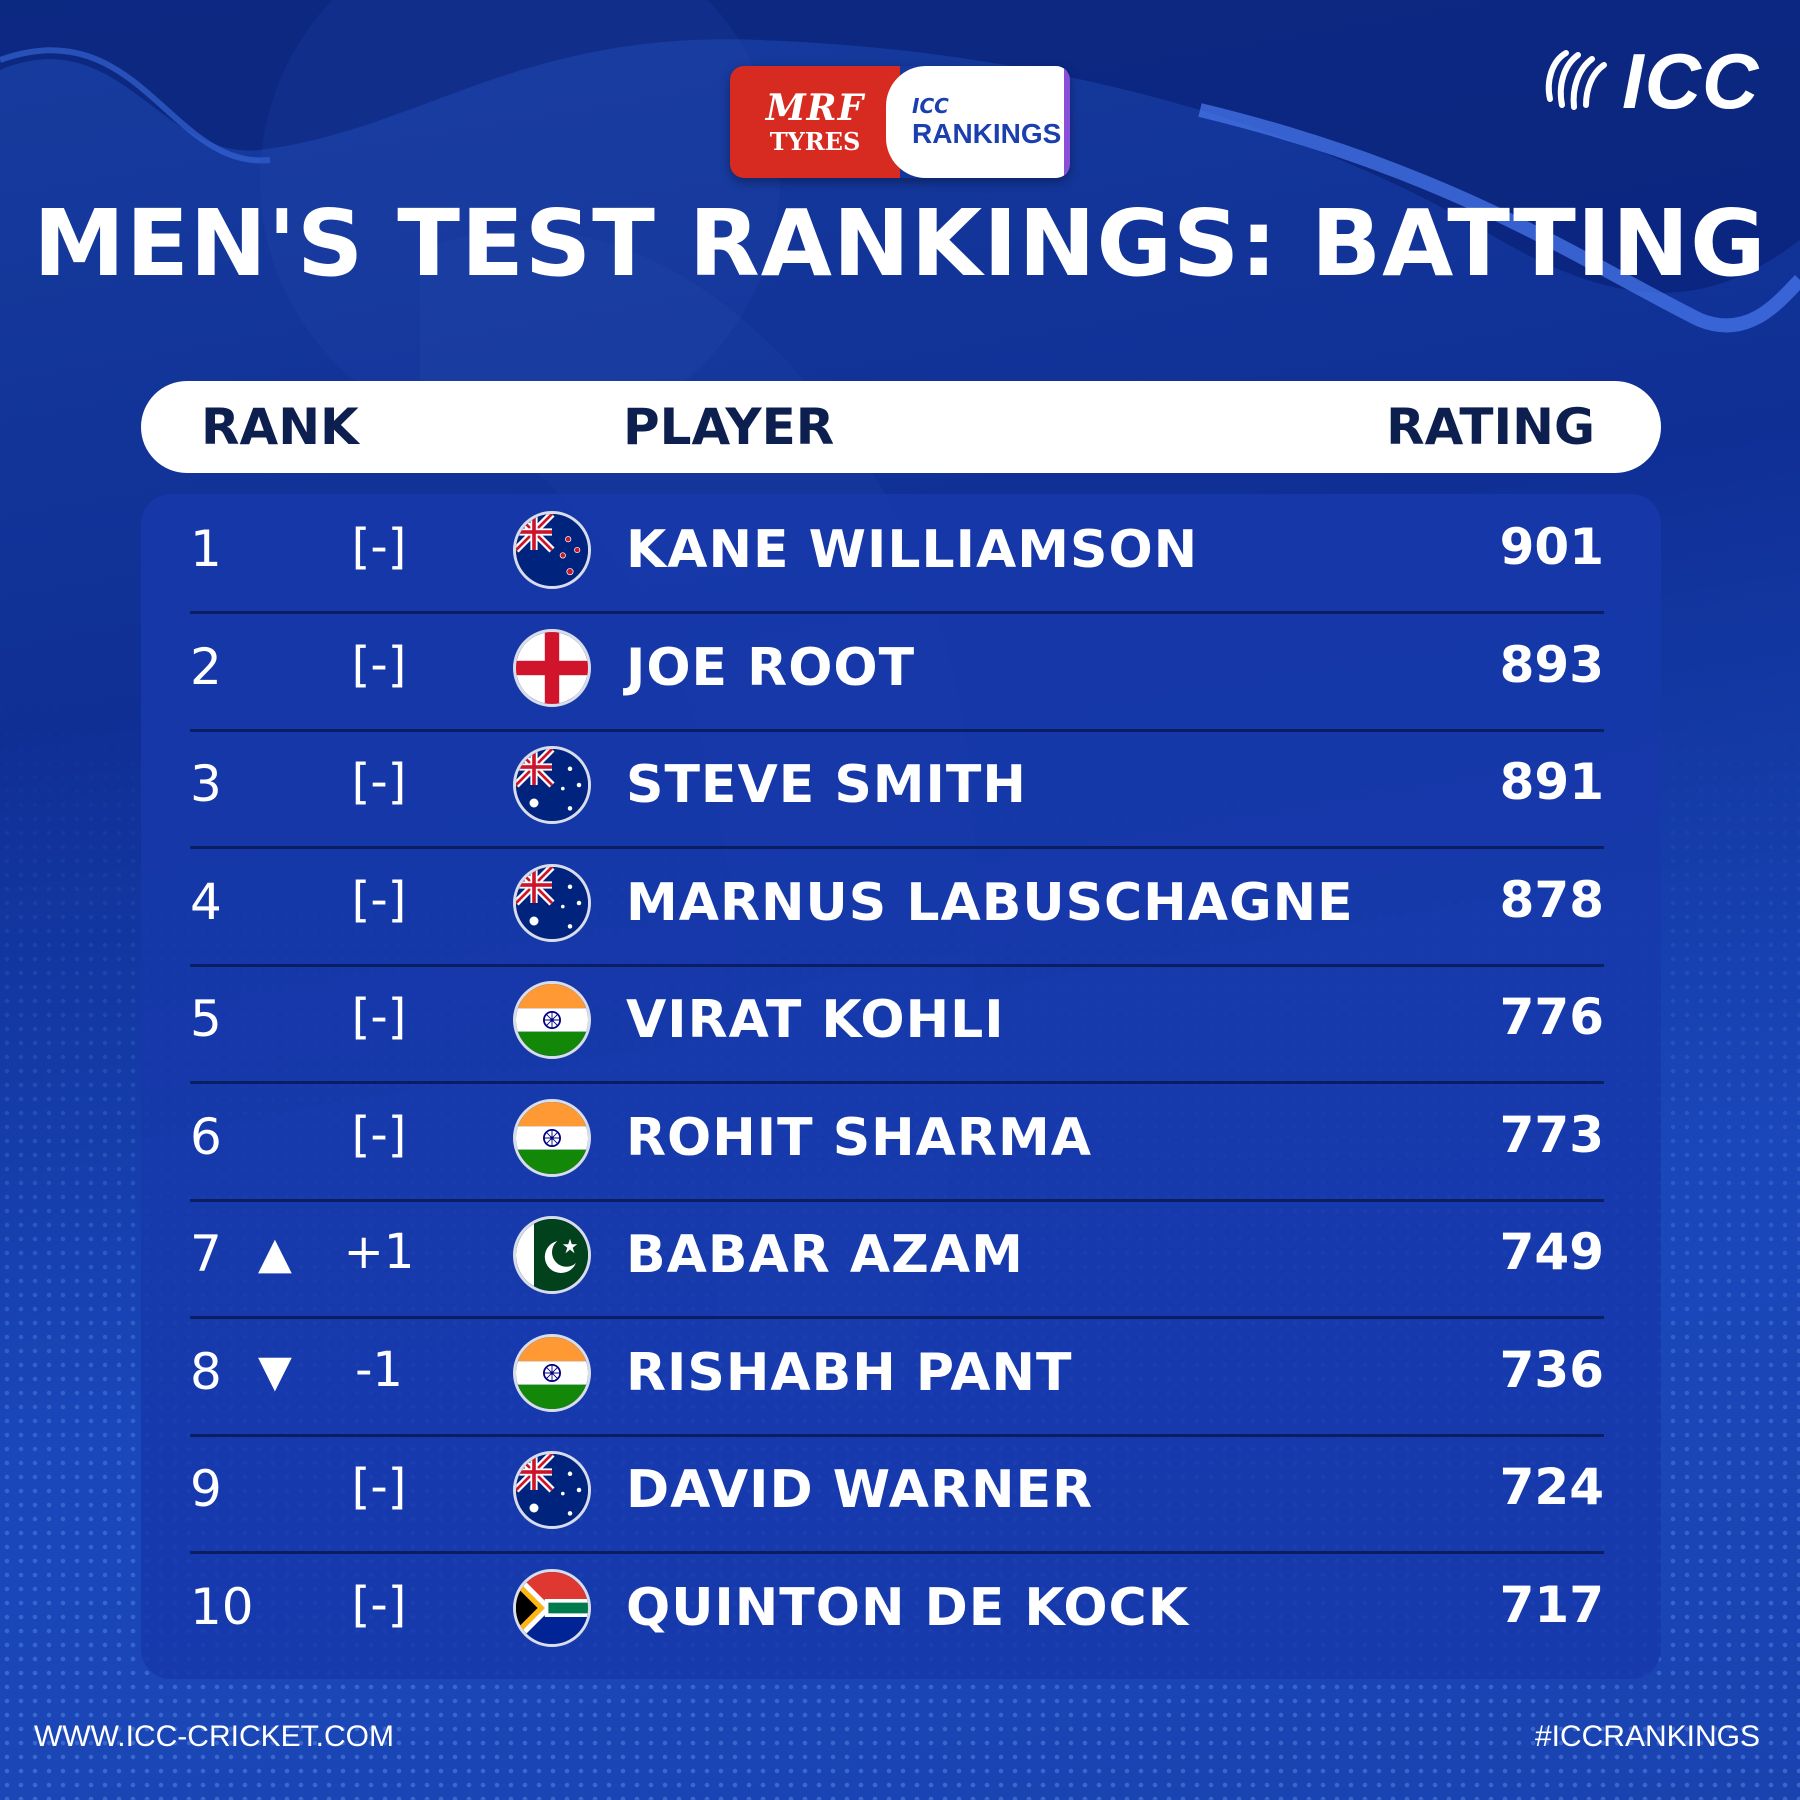 Image resolution: width=1800 pixels, height=1800 pixels. What do you see at coordinates (552, 550) in the screenshot?
I see `new-zealand-flag-icon` at bounding box center [552, 550].